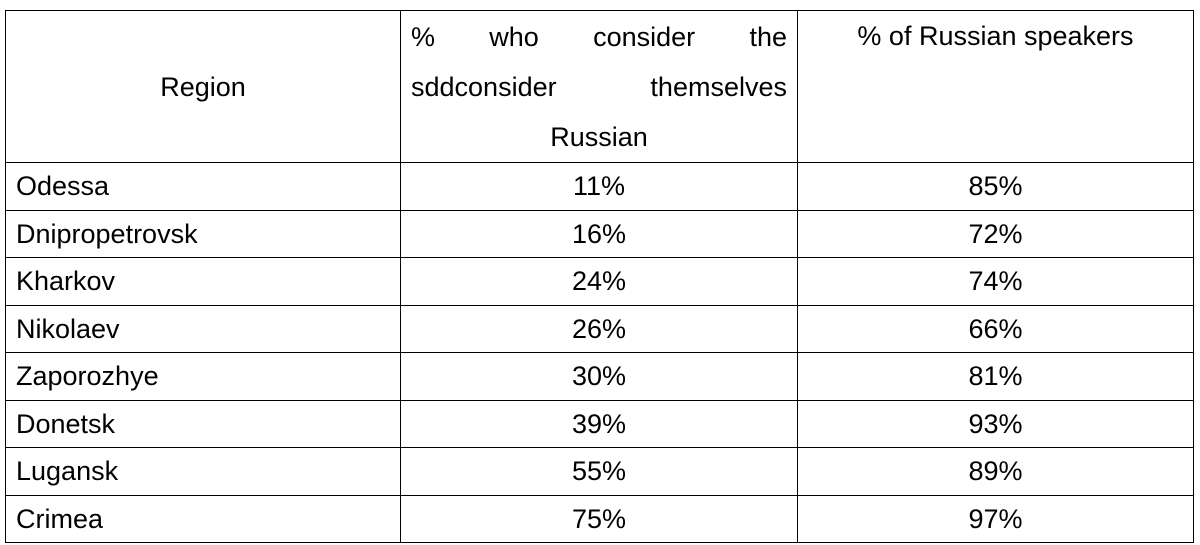 The image size is (1200, 545). What do you see at coordinates (995, 423) in the screenshot?
I see `table-cell: 93%` at bounding box center [995, 423].